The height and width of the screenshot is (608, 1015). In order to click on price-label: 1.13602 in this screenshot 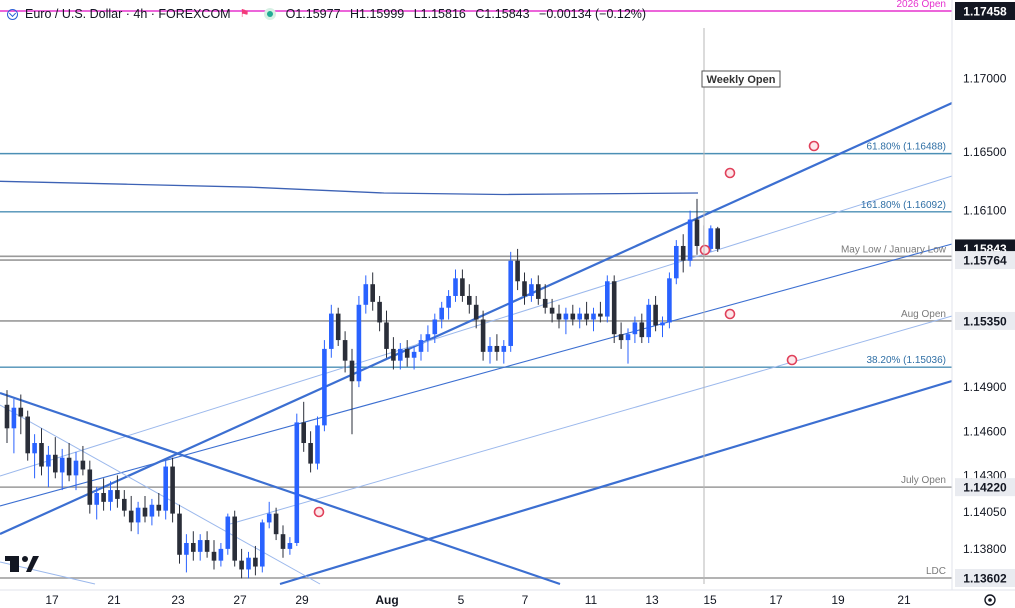, I will do `click(985, 579)`.